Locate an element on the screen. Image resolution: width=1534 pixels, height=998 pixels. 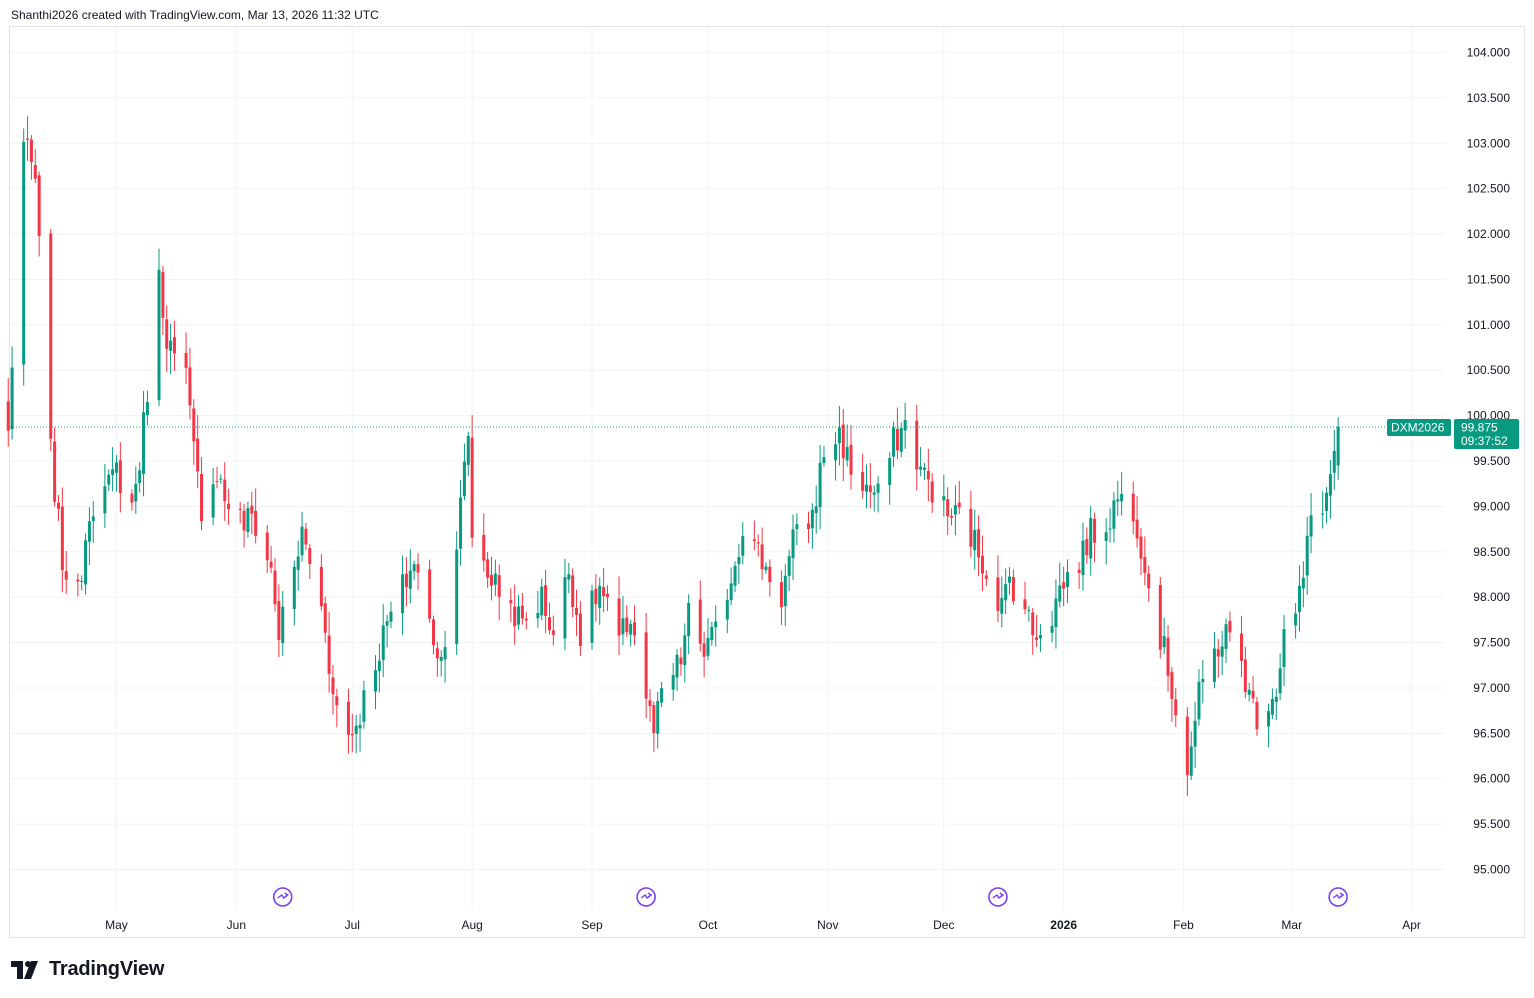
time-tick-label: Jun is located at coordinates (236, 925).